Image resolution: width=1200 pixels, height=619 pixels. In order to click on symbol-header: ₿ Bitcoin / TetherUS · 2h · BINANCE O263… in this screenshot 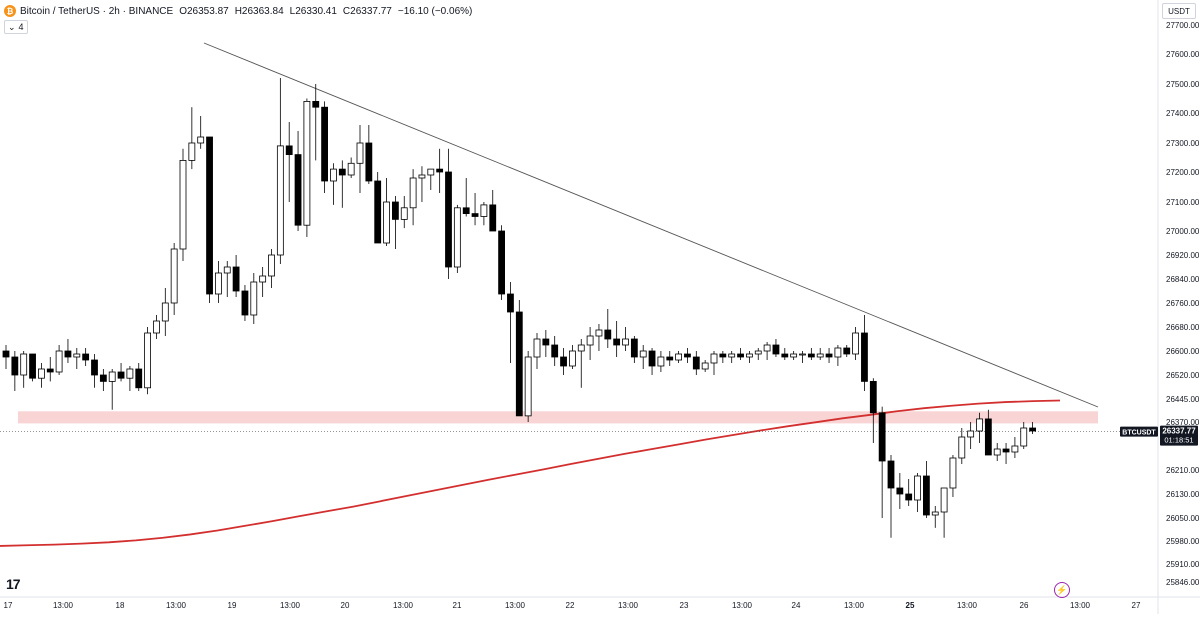, I will do `click(238, 11)`.